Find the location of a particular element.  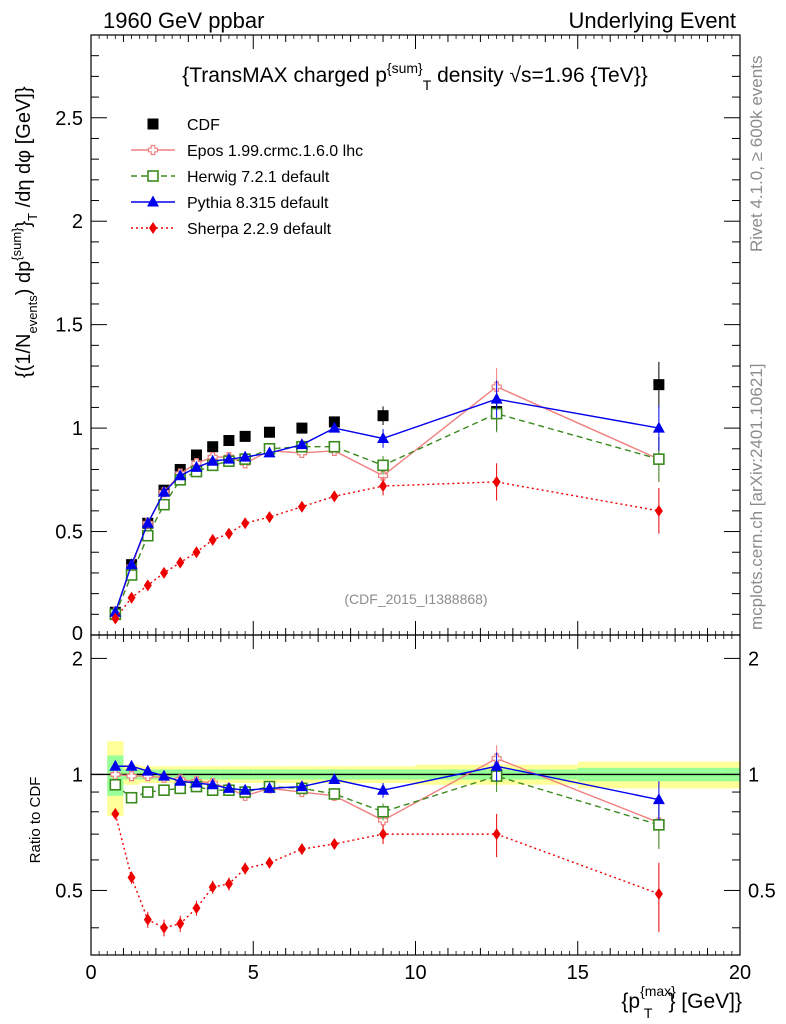

ratio-y-tick-label-right: 2 is located at coordinates (753, 659).